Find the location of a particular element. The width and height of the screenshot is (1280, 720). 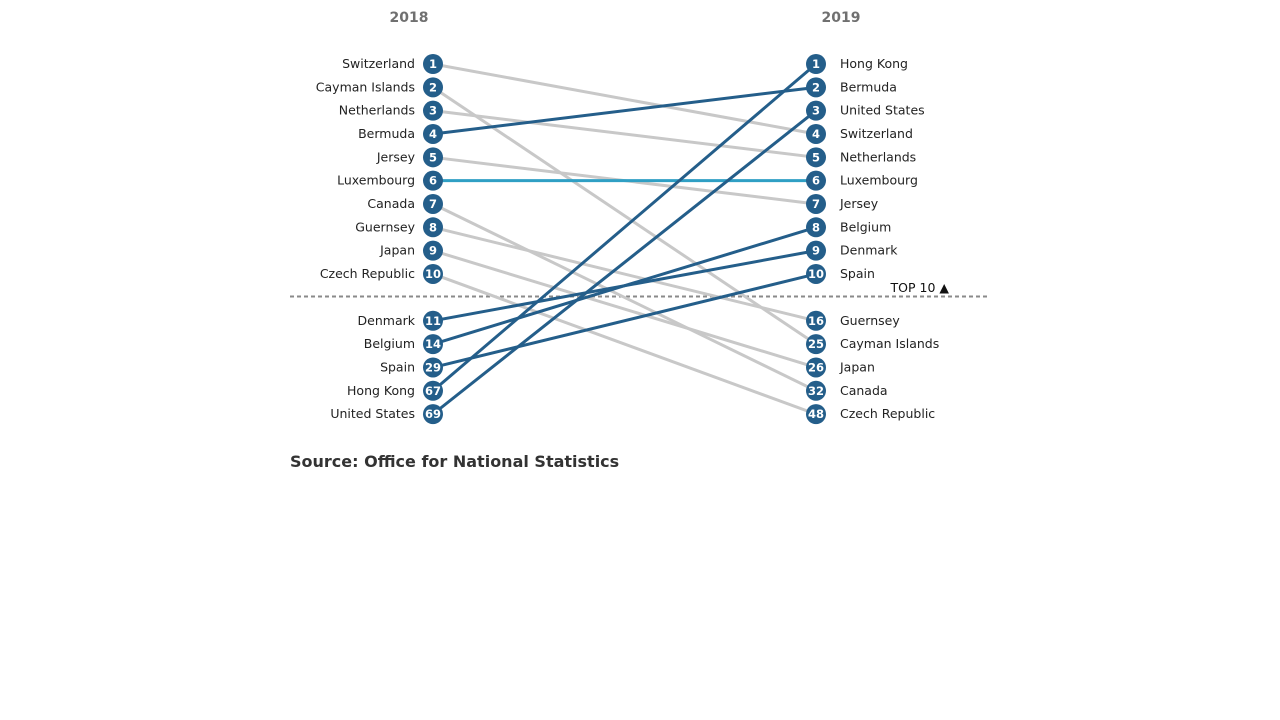

country-label-2018-jersey: Jersey is located at coordinates (396, 156).